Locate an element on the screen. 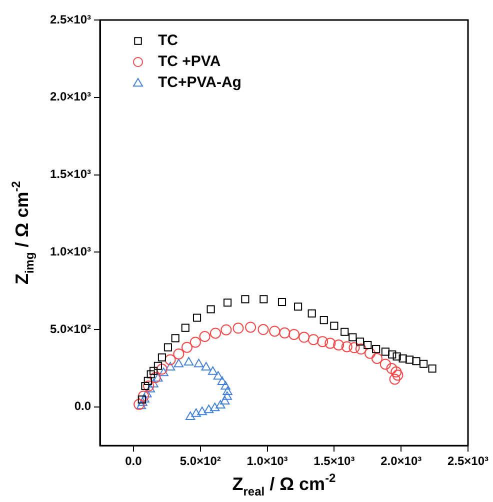 The width and height of the screenshot is (493, 502). y-tick-label: 2.5×10³ is located at coordinates (70, 19).